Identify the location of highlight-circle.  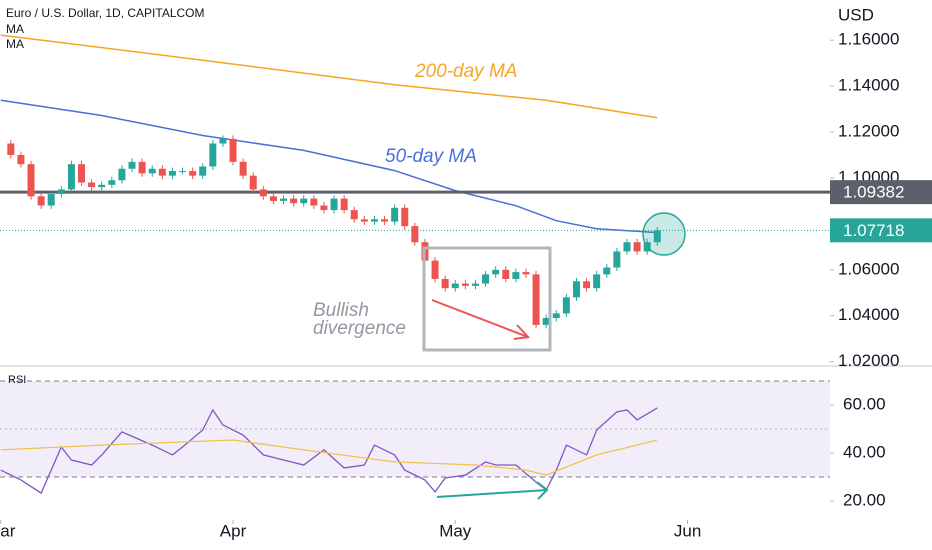
(664, 234).